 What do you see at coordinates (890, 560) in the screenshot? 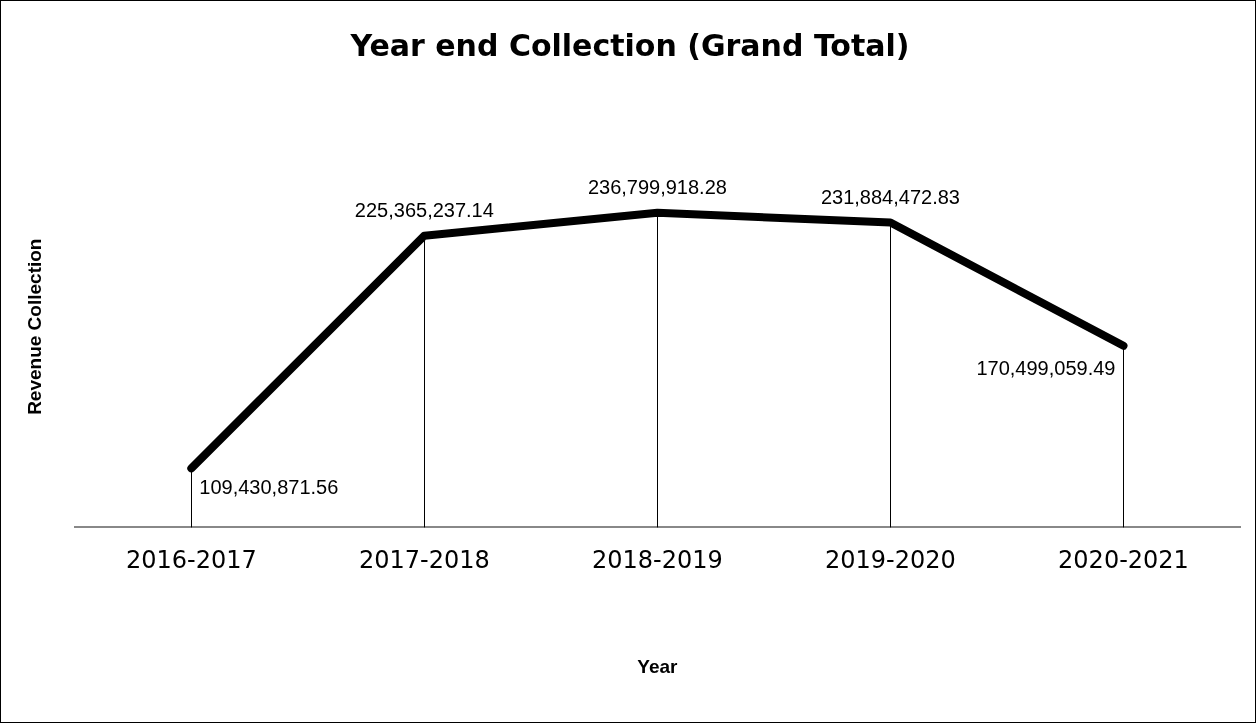
I see `x-tick-label: 2019-2020` at bounding box center [890, 560].